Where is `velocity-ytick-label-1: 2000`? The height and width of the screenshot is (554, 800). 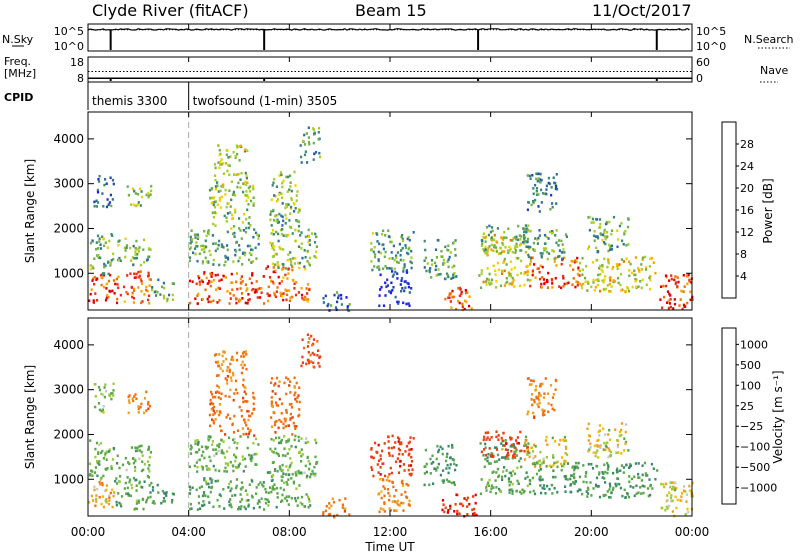
velocity-ytick-label-1: 2000 is located at coordinates (68, 434).